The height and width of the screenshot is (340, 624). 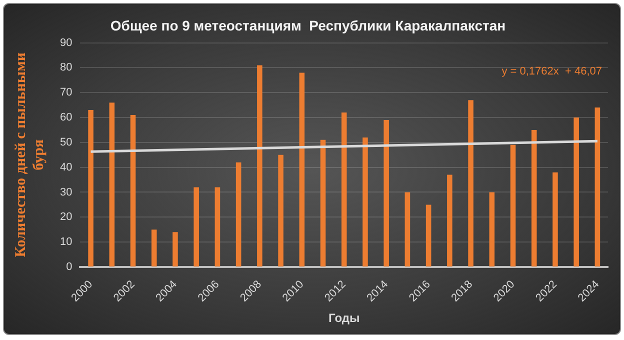 What do you see at coordinates (344, 318) in the screenshot?
I see `x-axis-title: Годы` at bounding box center [344, 318].